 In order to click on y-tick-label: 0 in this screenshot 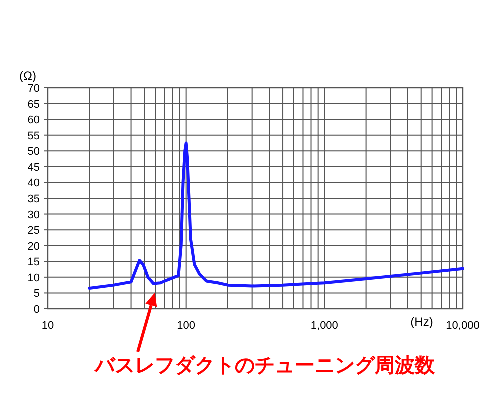, I will do `click(37, 310)`.